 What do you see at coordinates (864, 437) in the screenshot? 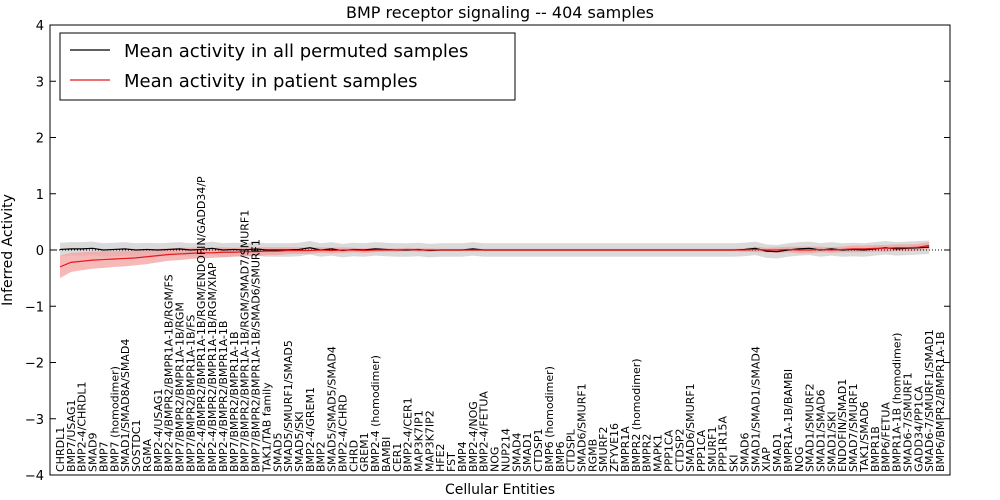
I see `x-tick-label: TAK1/SMAD6` at bounding box center [864, 437].